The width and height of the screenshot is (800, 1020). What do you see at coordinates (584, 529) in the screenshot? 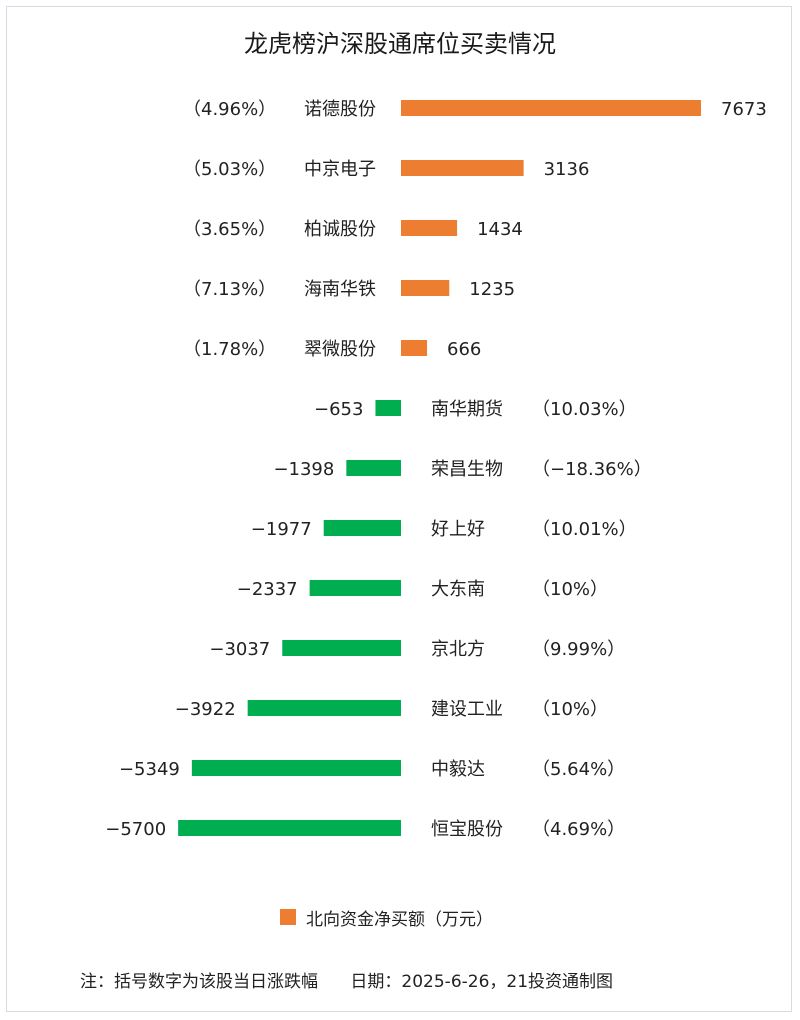
I see `change-label: （10.01%）` at bounding box center [584, 529].